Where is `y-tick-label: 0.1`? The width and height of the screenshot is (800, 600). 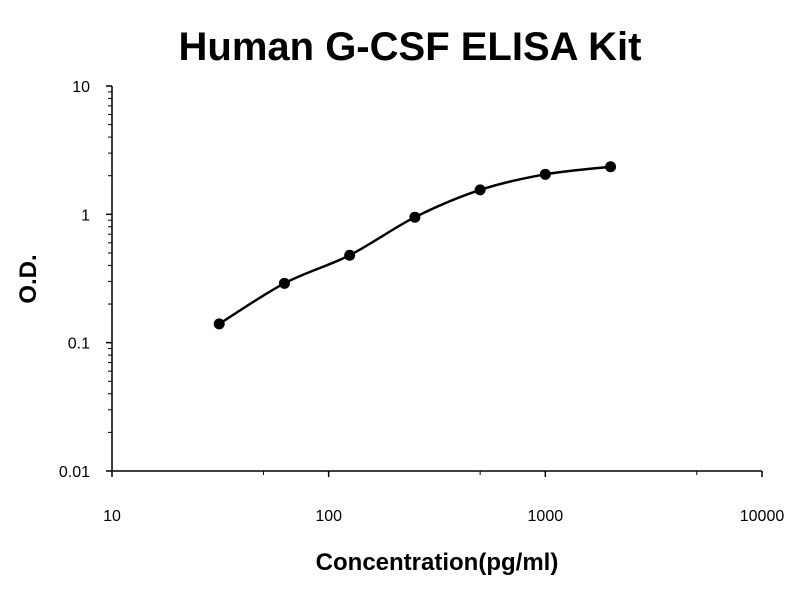
y-tick-label: 0.1 is located at coordinates (79, 344).